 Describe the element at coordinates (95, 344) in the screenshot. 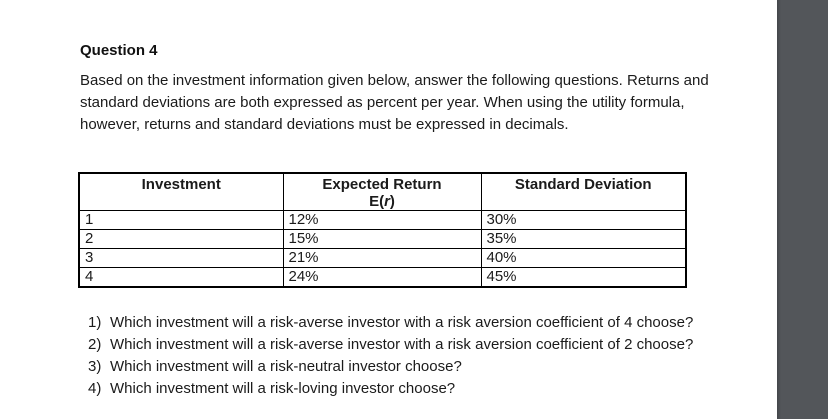

I see `question-number: 2)` at that location.